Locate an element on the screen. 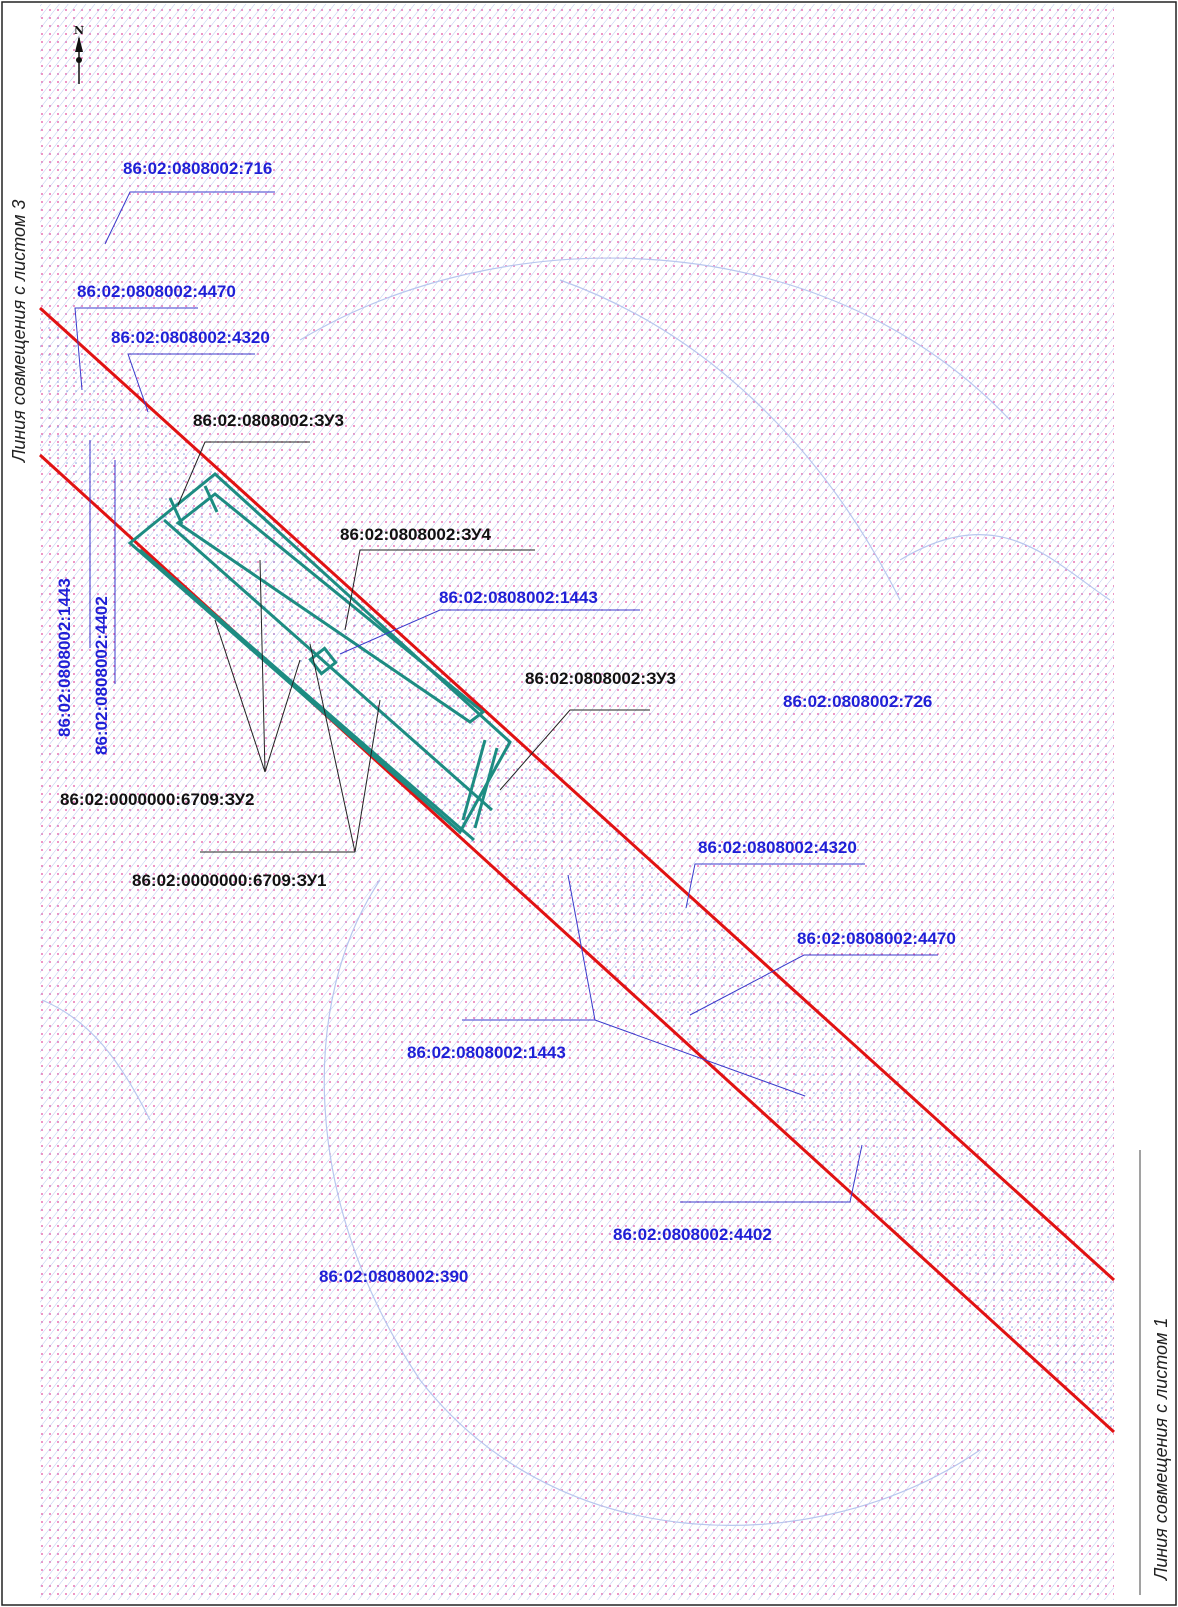 The width and height of the screenshot is (1178, 1607). leader-zu2-c is located at coordinates (282, 716).